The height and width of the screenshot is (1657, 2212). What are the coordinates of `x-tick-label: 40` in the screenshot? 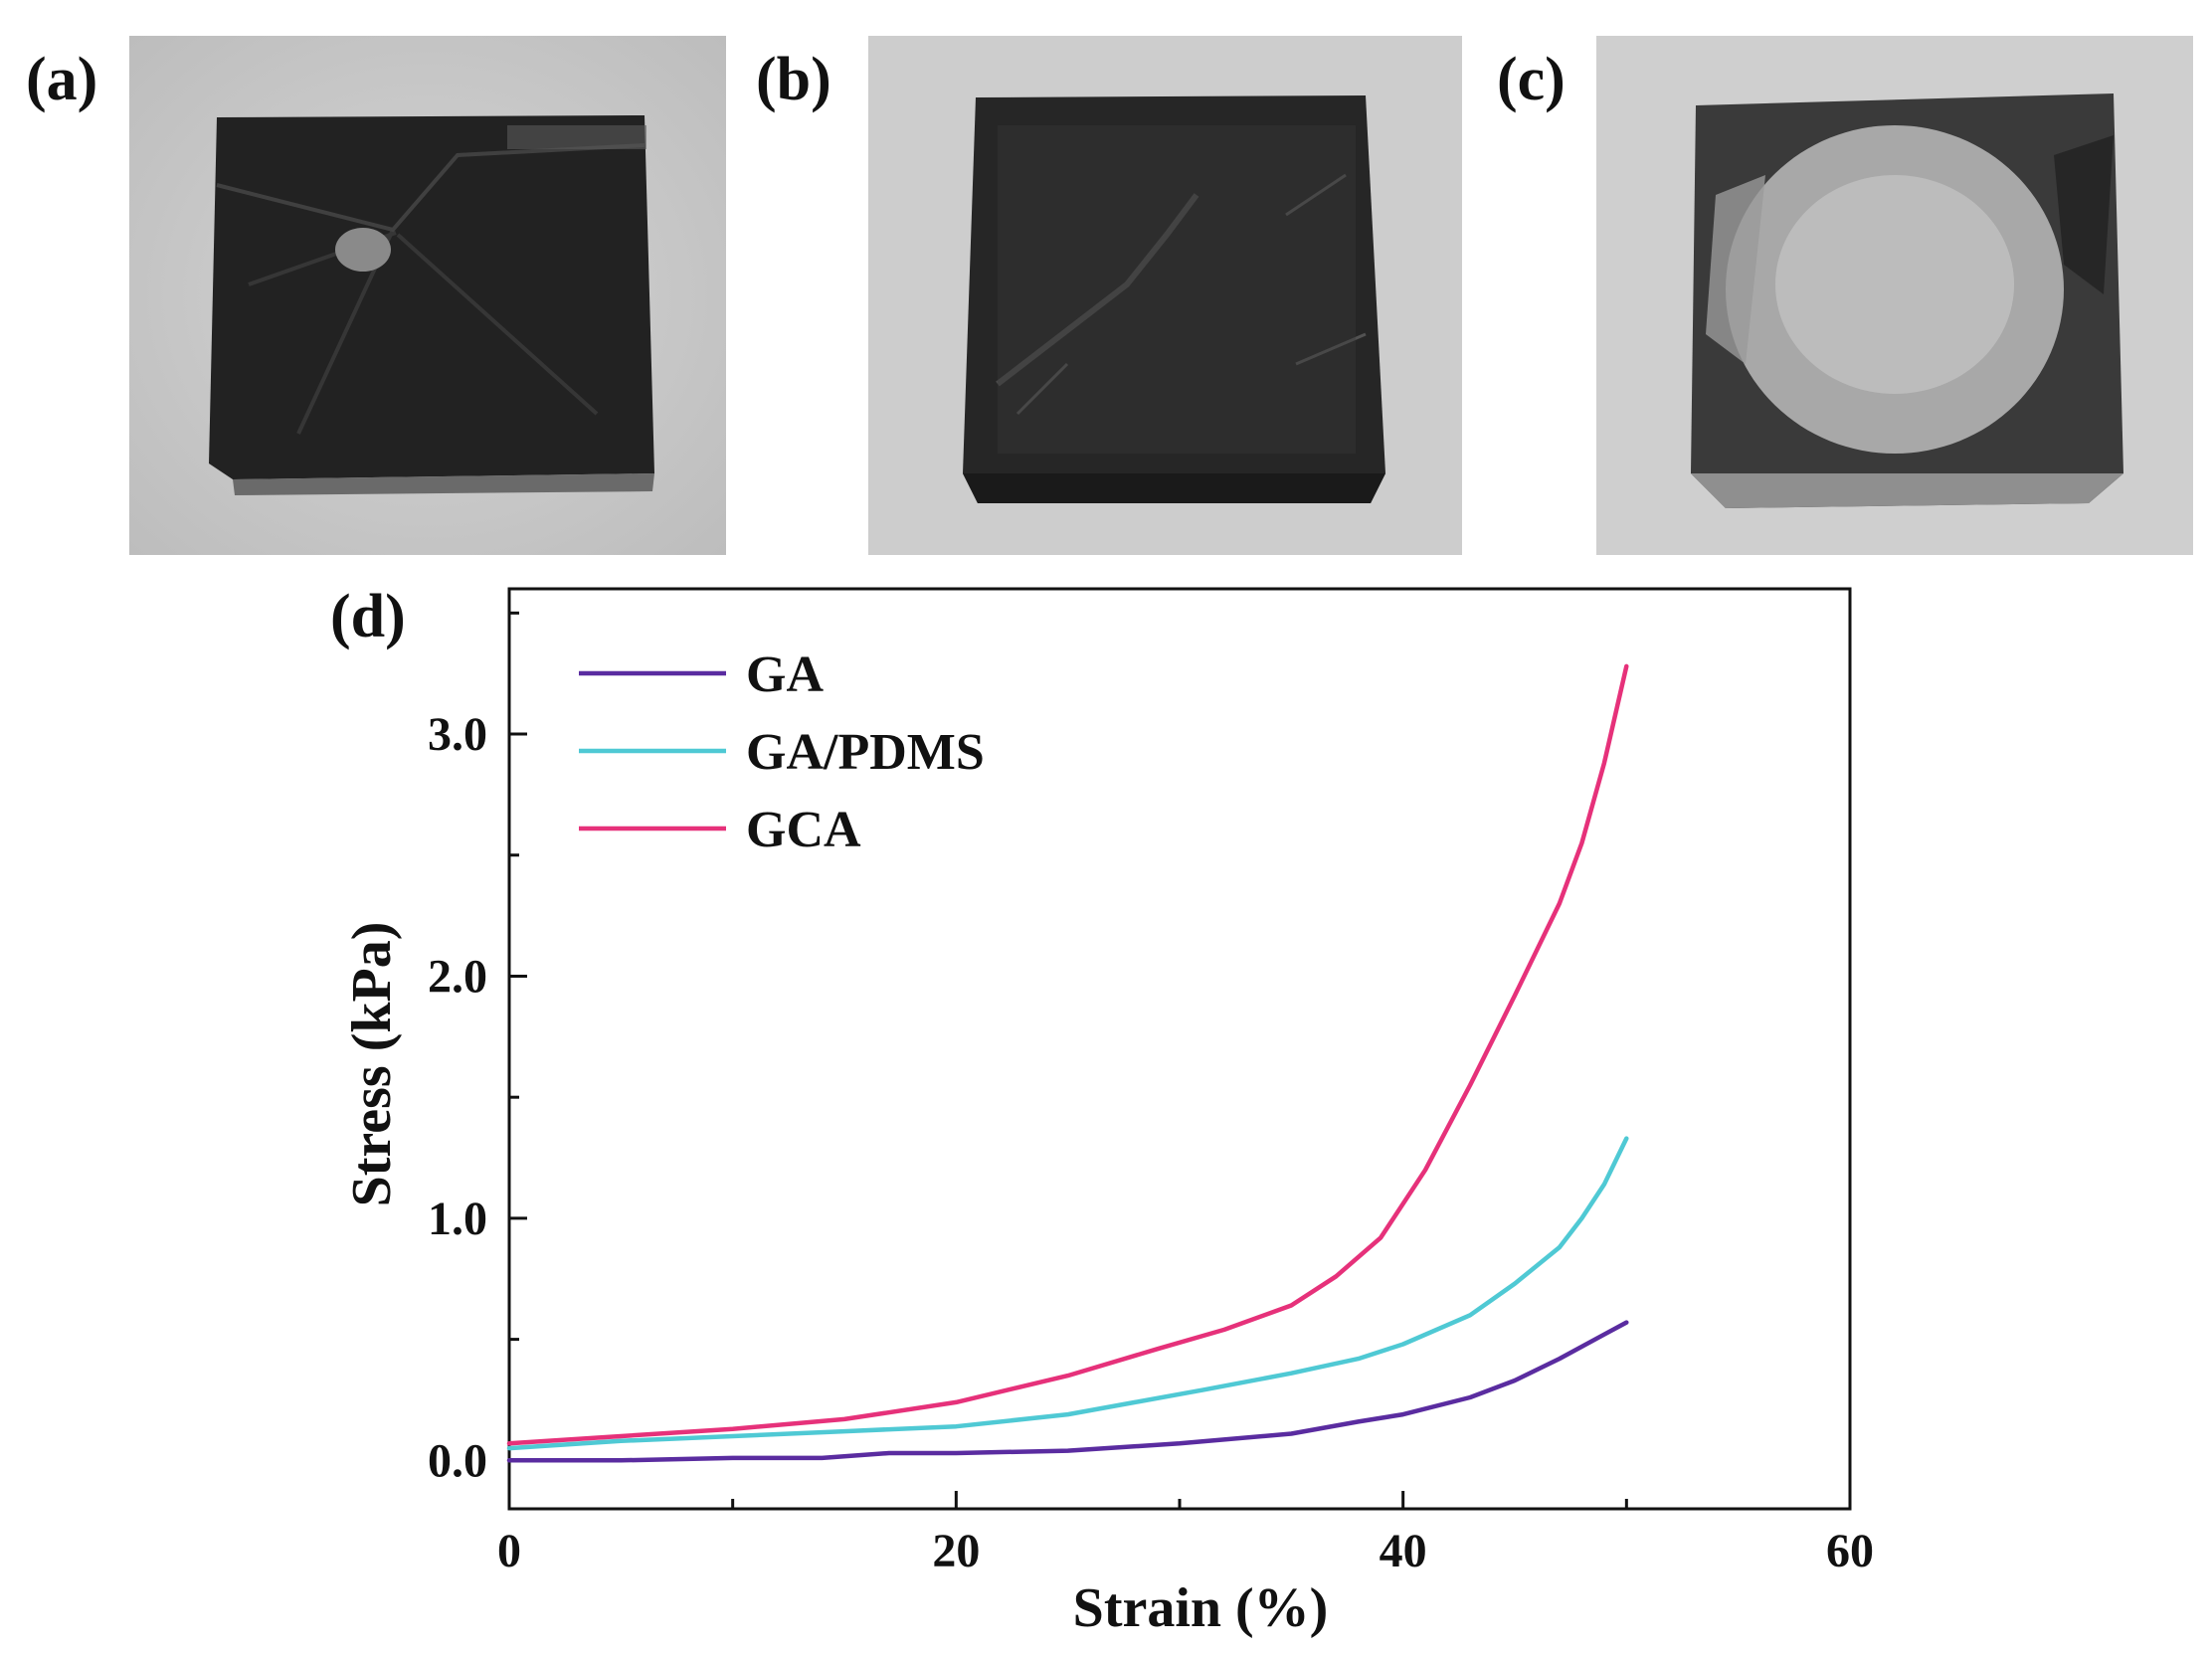 It's located at (1403, 1551).